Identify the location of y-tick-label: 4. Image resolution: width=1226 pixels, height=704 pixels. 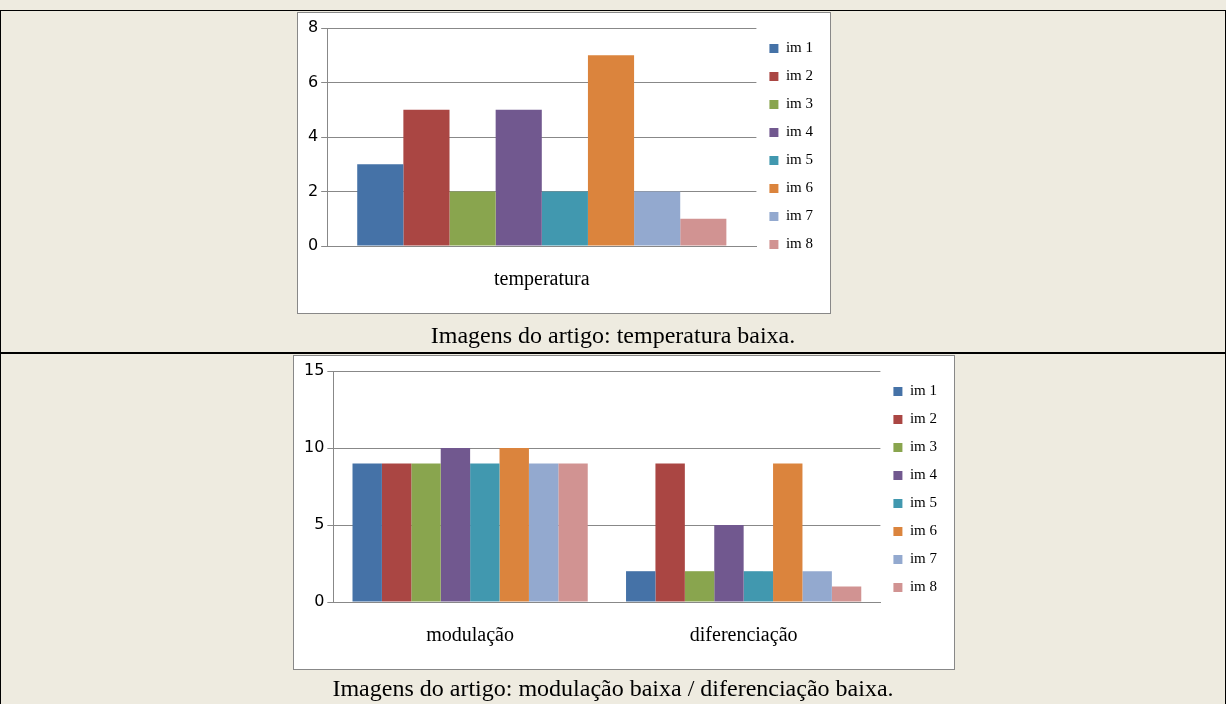
(313, 136).